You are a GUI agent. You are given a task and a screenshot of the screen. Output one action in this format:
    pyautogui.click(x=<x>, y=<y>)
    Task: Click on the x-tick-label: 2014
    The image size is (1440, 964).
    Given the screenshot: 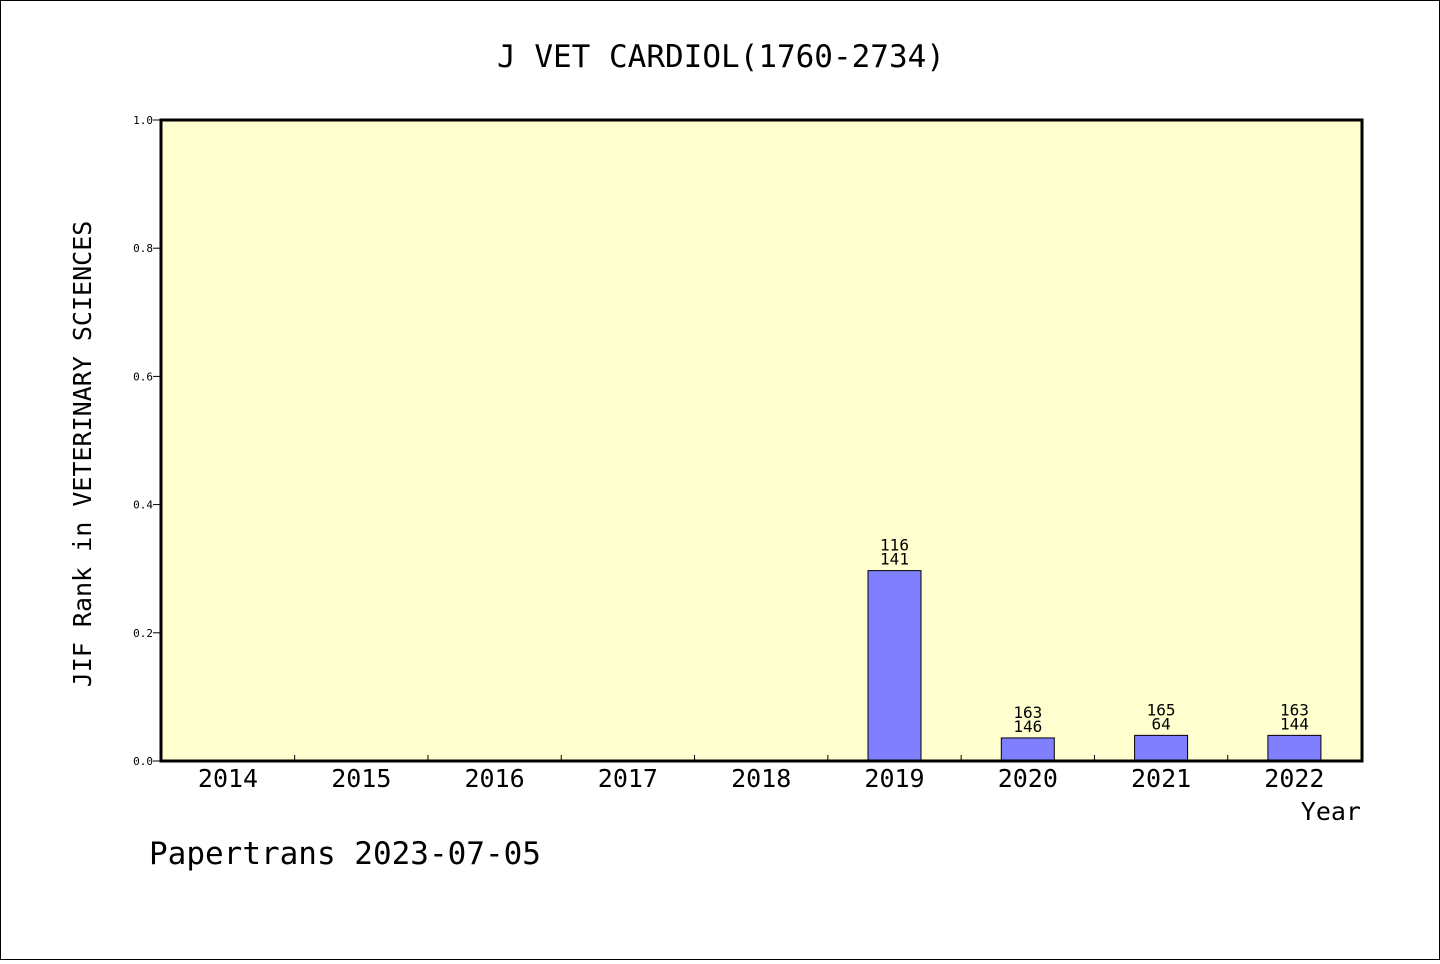 What is the action you would take?
    pyautogui.click(x=228, y=778)
    